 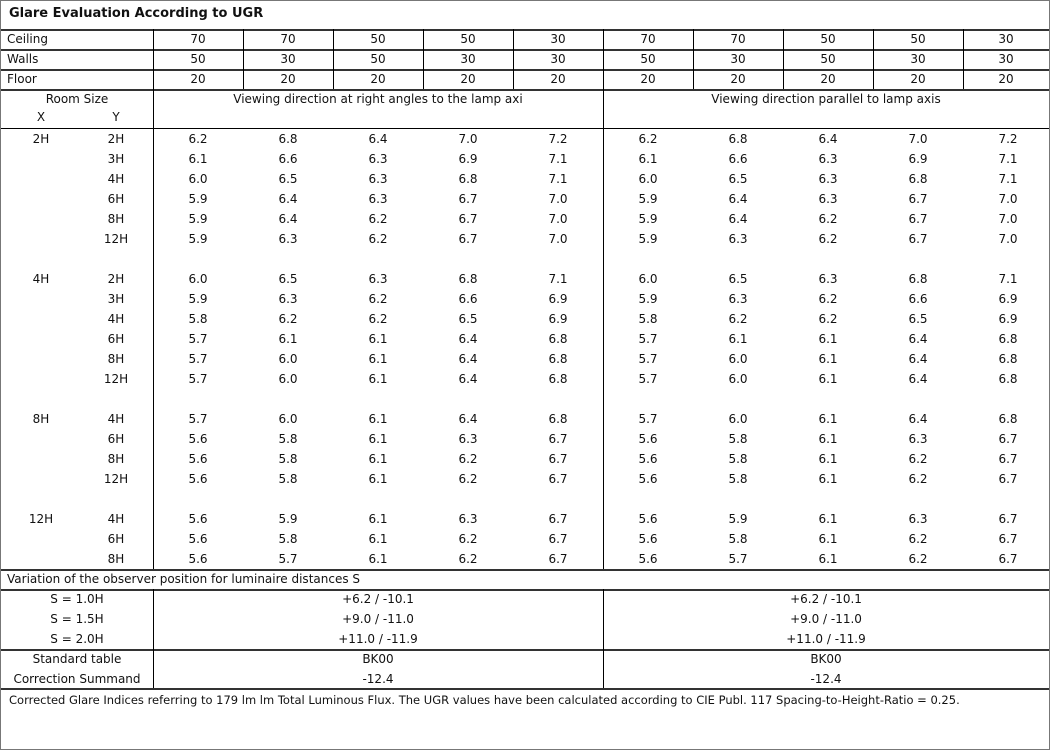 What do you see at coordinates (27, 39) in the screenshot?
I see `reflectance-label-ceiling: Ceiling` at bounding box center [27, 39].